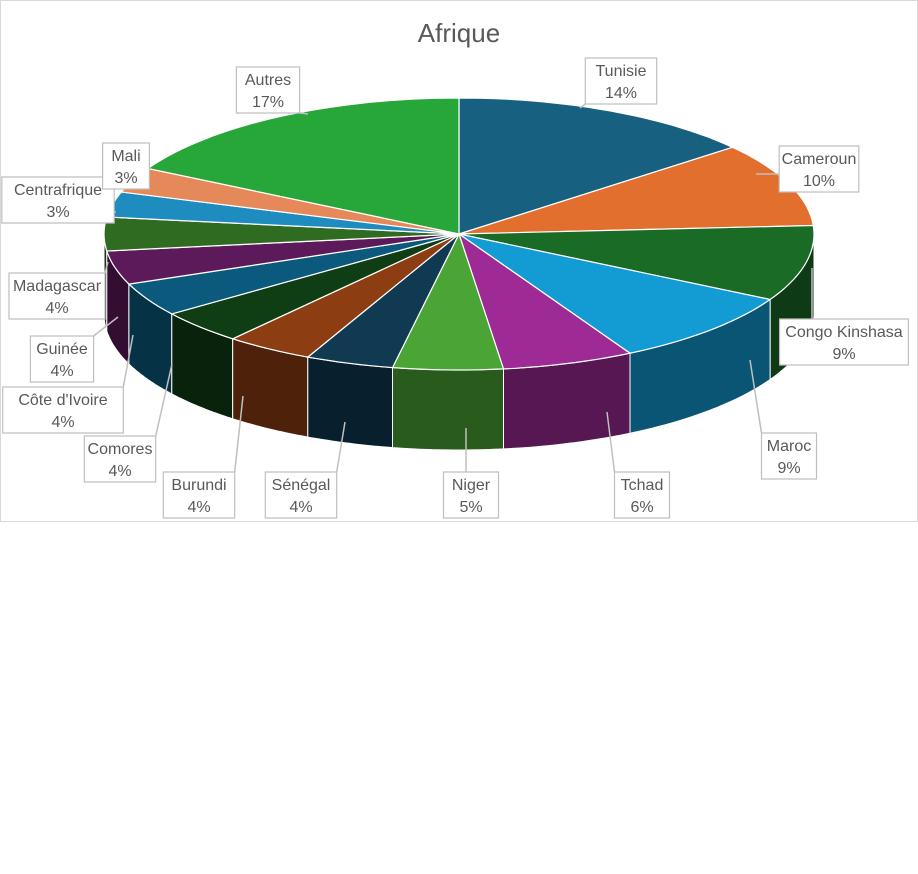 The height and width of the screenshot is (874, 918). I want to click on label-category-tunisie: Tunisie, so click(621, 71).